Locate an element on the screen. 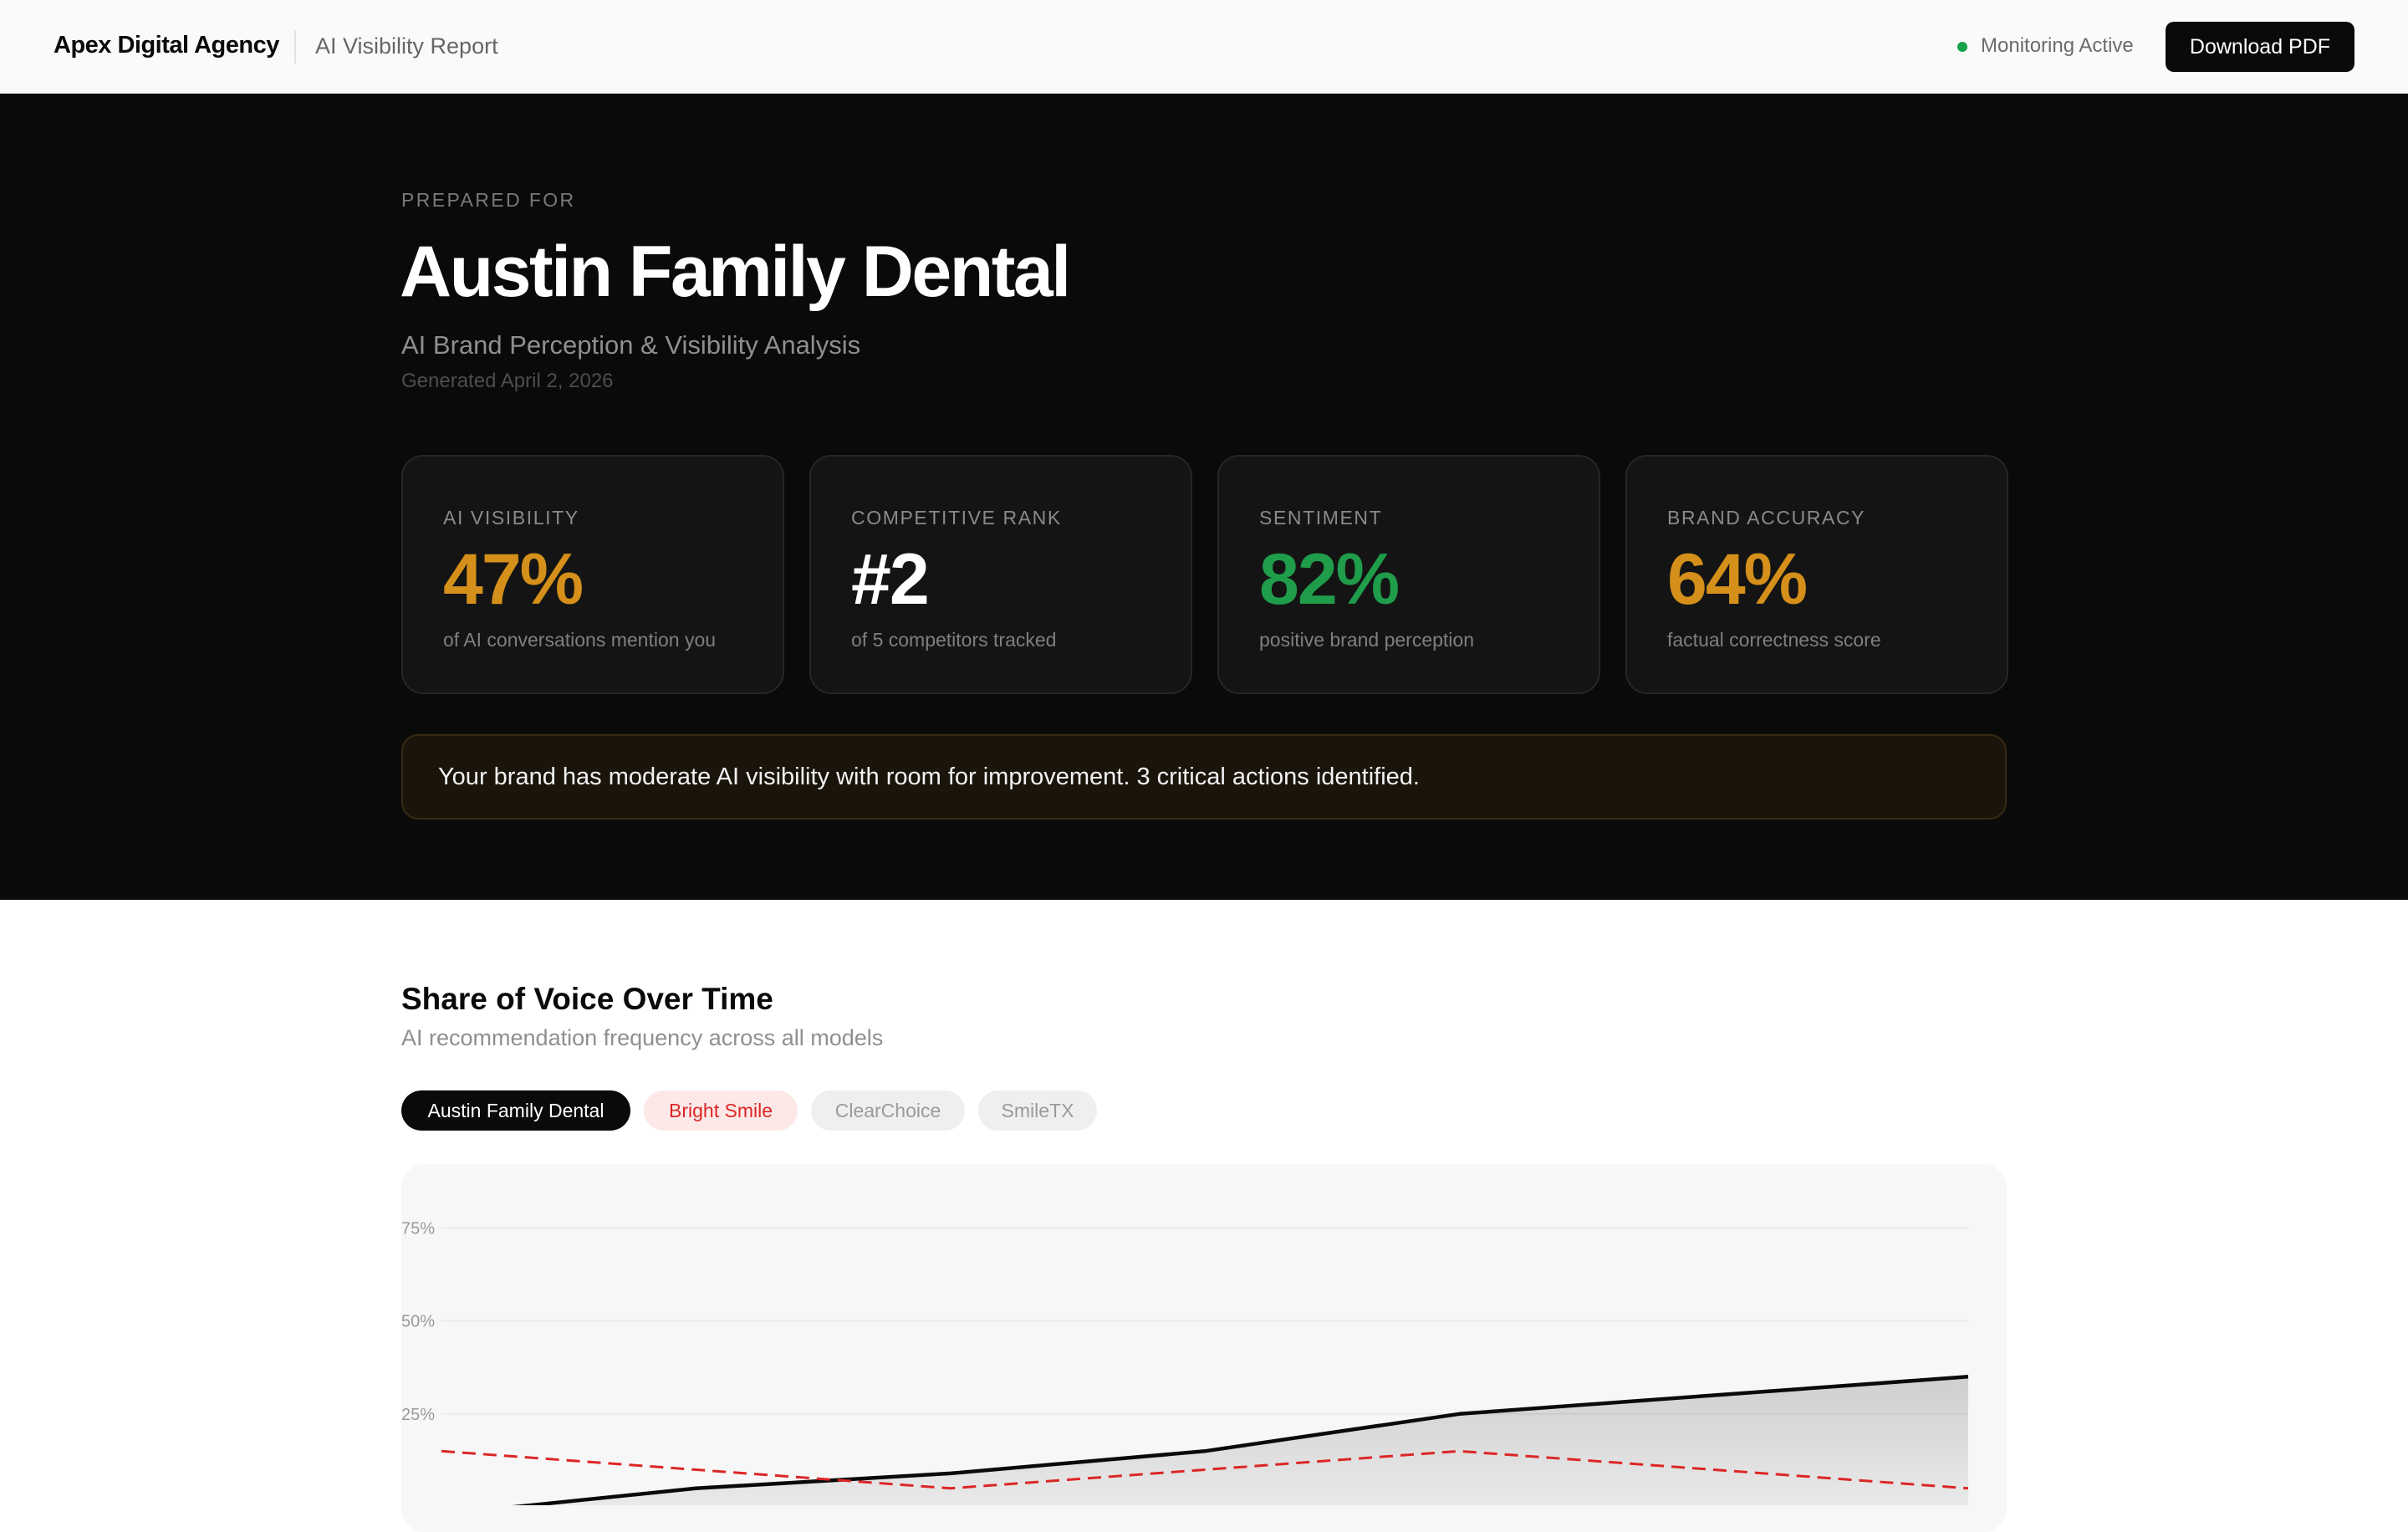 The height and width of the screenshot is (1532, 2408). metric-value: #2 is located at coordinates (890, 579).